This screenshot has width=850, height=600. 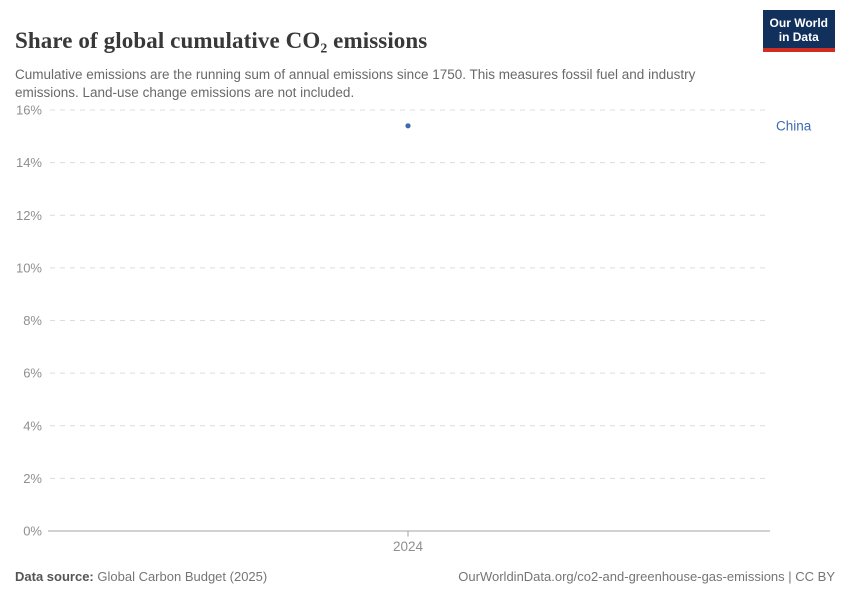 What do you see at coordinates (32, 425) in the screenshot?
I see `y-tick-label-4%: 4%` at bounding box center [32, 425].